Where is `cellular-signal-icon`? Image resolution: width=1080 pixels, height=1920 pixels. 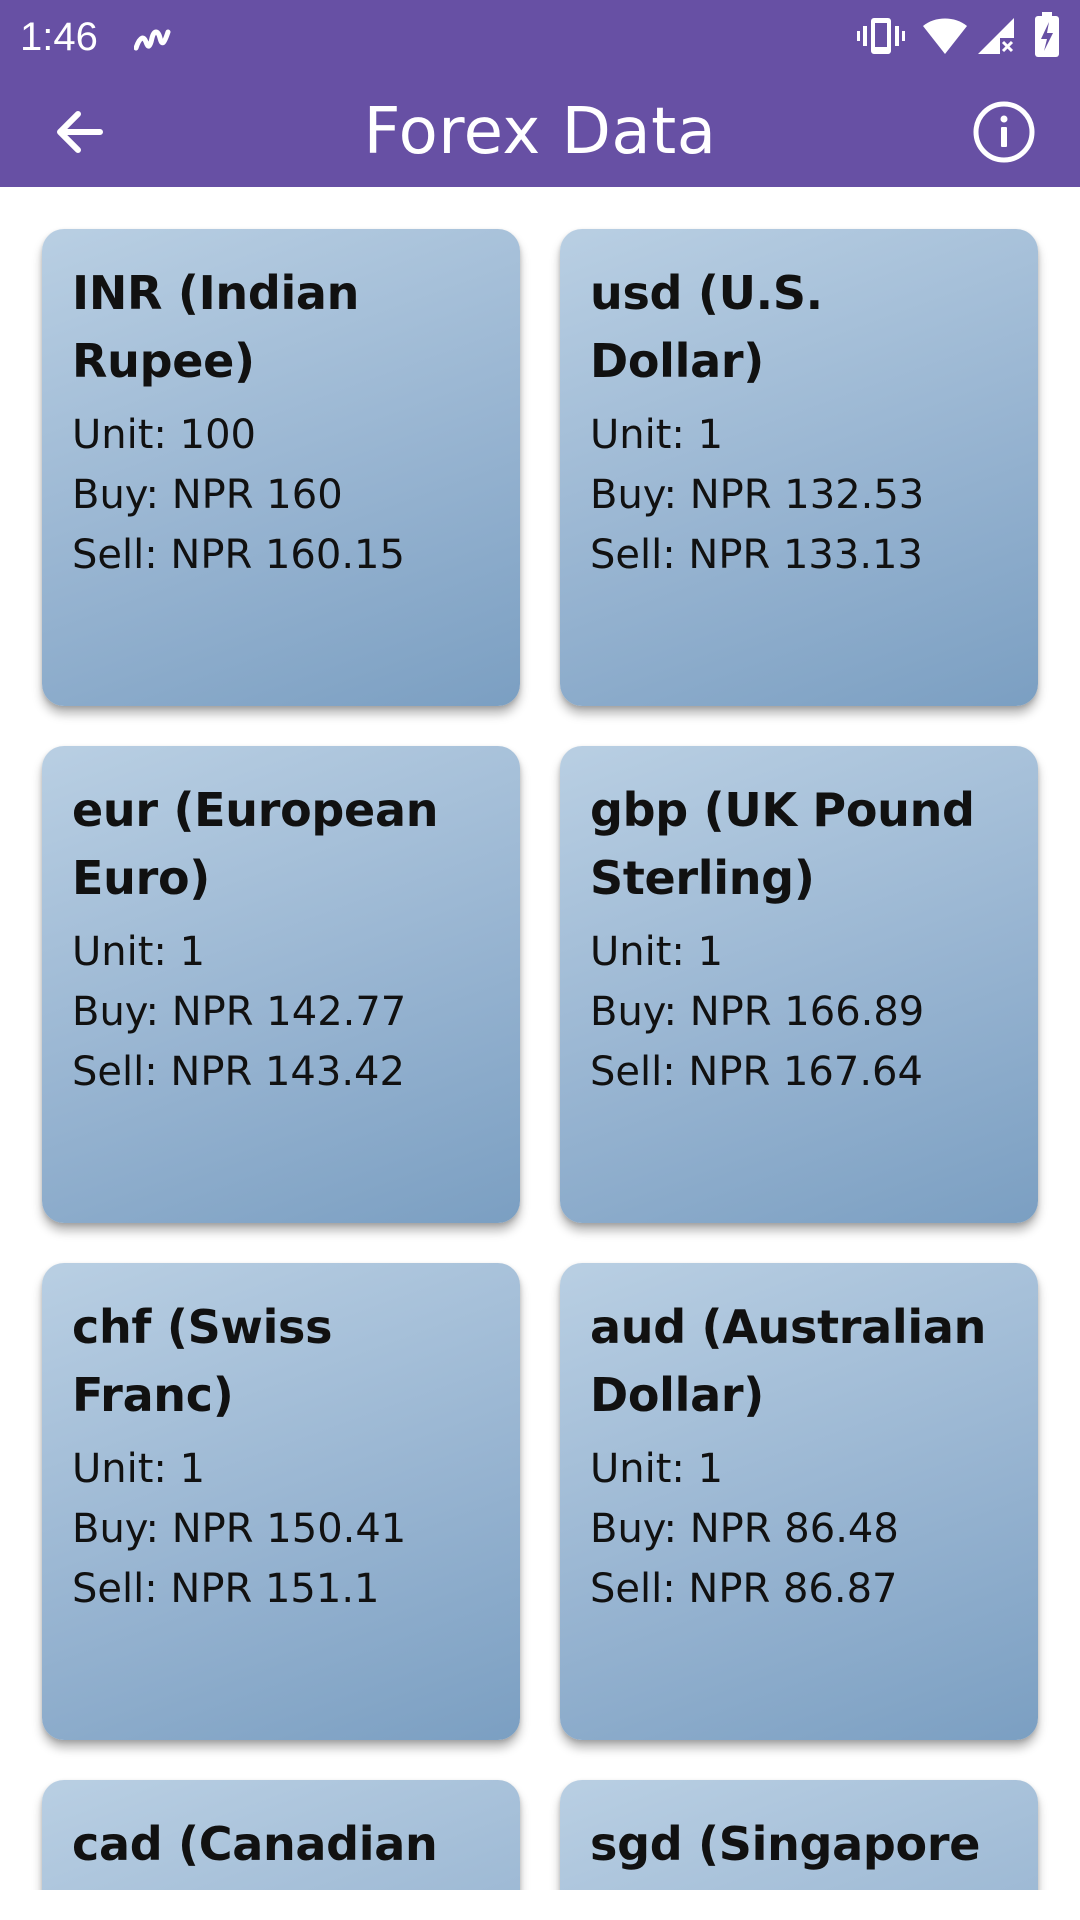 cellular-signal-icon is located at coordinates (996, 36).